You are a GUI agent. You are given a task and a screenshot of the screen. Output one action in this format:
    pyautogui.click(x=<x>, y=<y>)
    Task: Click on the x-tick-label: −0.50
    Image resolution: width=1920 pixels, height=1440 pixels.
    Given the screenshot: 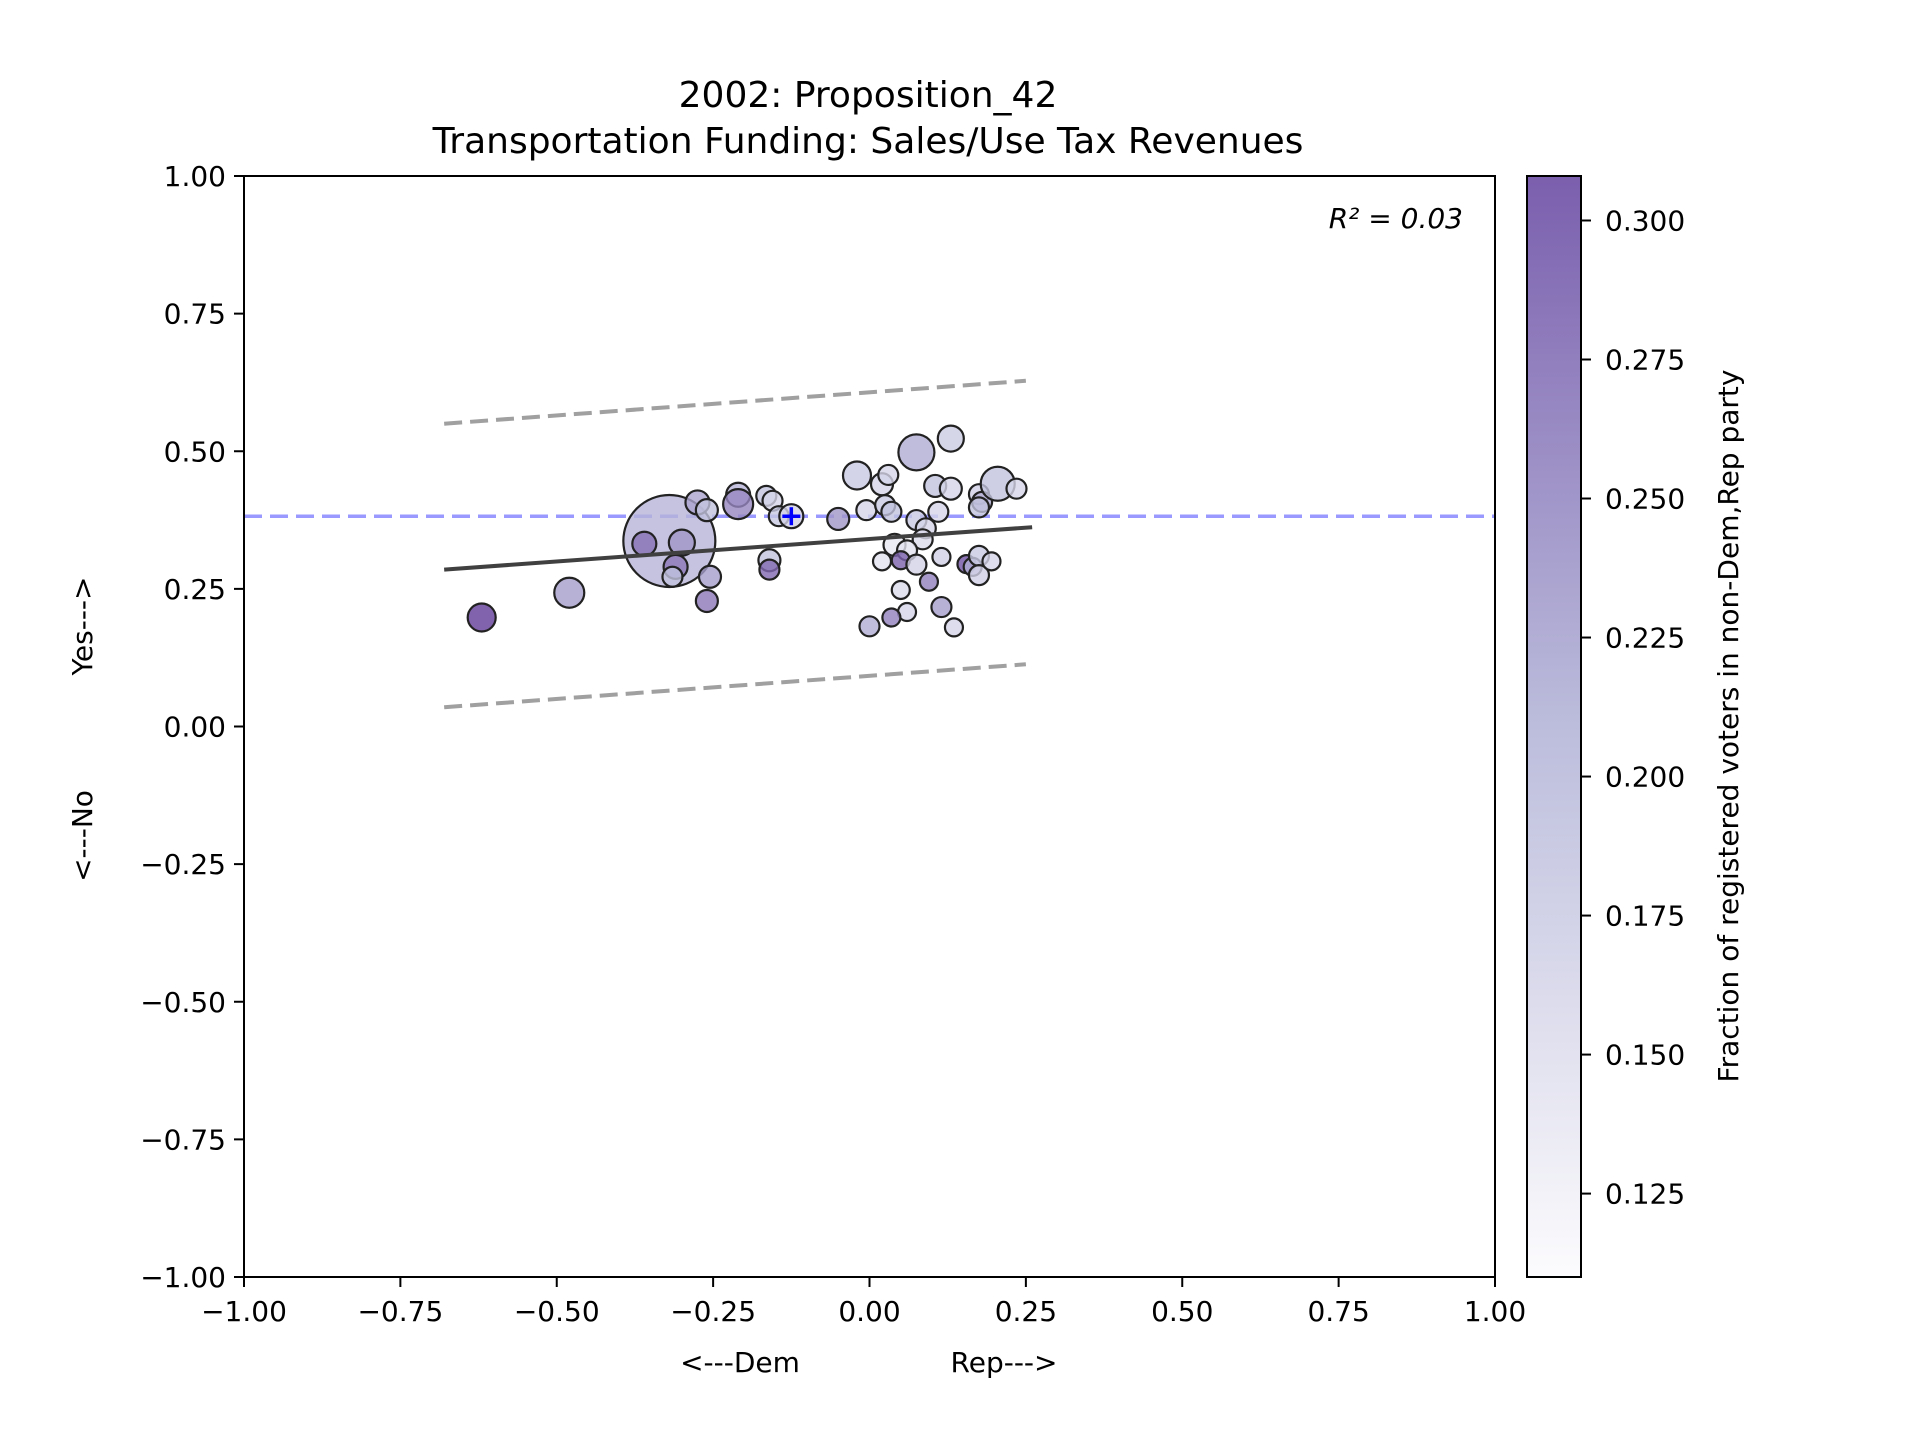 What is the action you would take?
    pyautogui.click(x=557, y=1311)
    